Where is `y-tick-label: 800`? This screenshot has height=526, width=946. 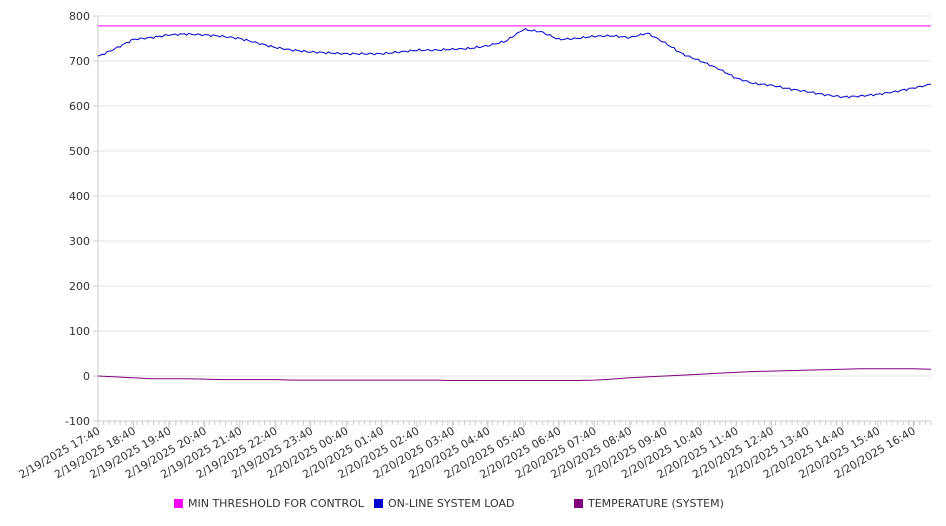
y-tick-label: 800 is located at coordinates (79, 16).